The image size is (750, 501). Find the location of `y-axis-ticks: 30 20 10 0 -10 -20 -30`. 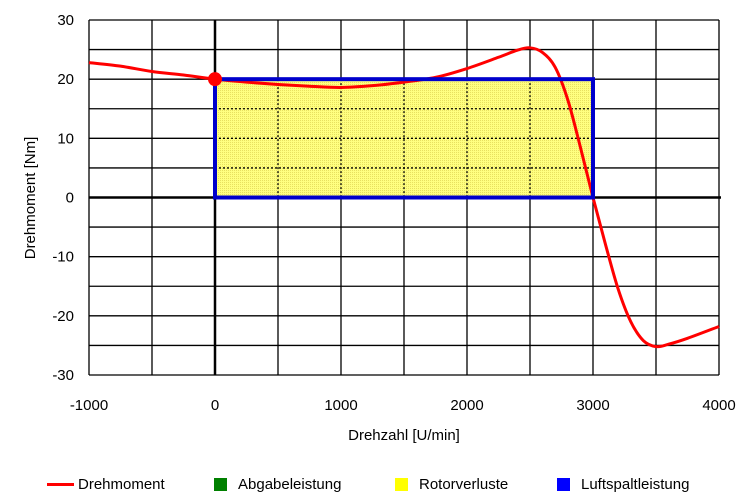

y-axis-ticks: 30 20 10 0 -10 -20 -30 is located at coordinates (63, 198).